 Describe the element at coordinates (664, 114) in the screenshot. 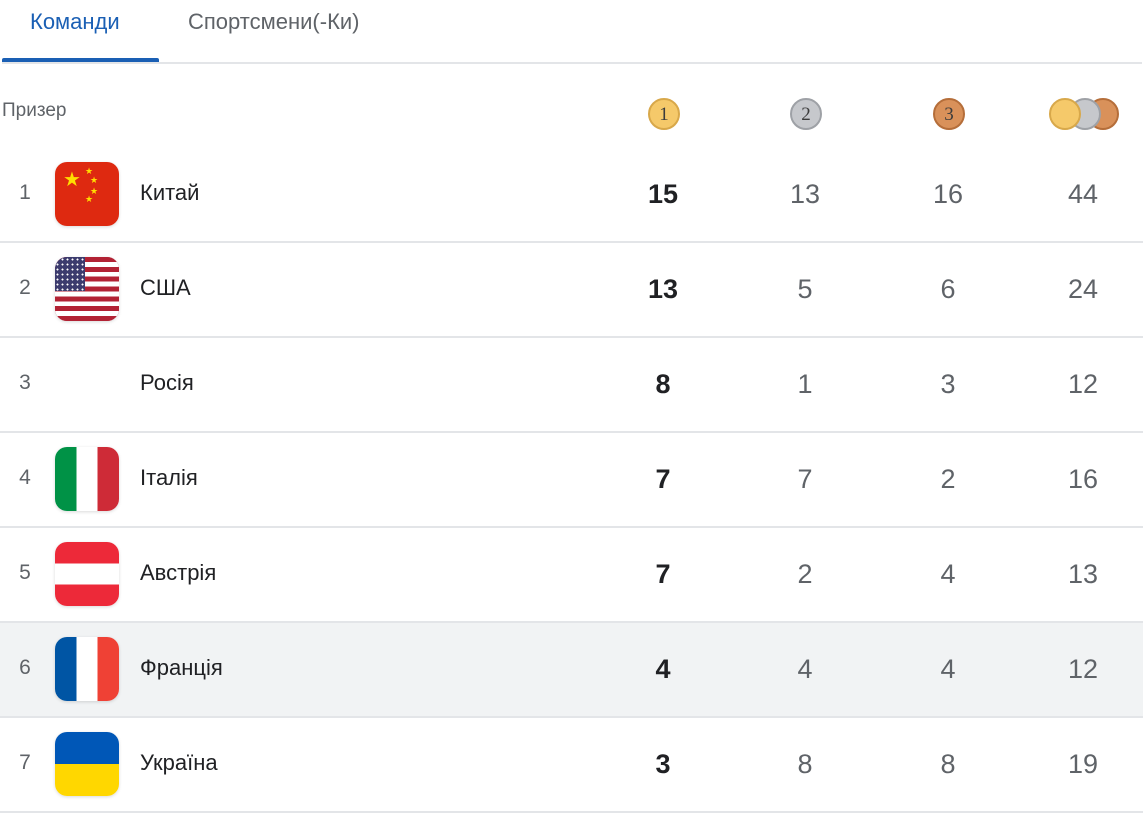

I see `gold-medal-icon: 1` at that location.